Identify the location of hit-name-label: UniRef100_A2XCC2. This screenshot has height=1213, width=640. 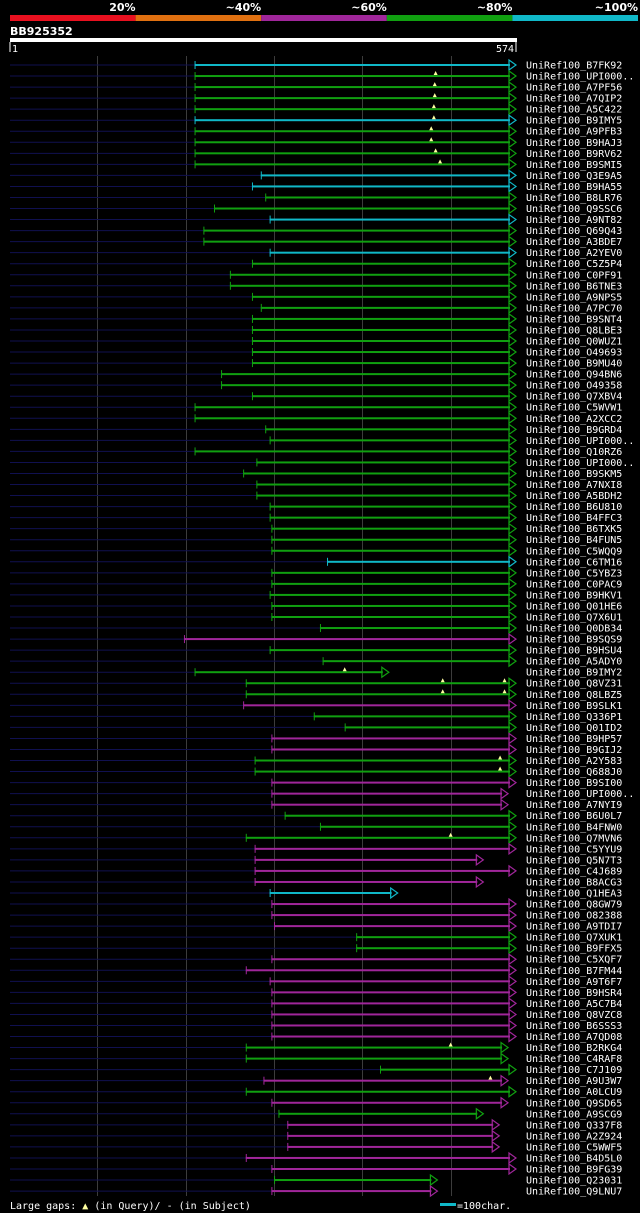
(574, 419).